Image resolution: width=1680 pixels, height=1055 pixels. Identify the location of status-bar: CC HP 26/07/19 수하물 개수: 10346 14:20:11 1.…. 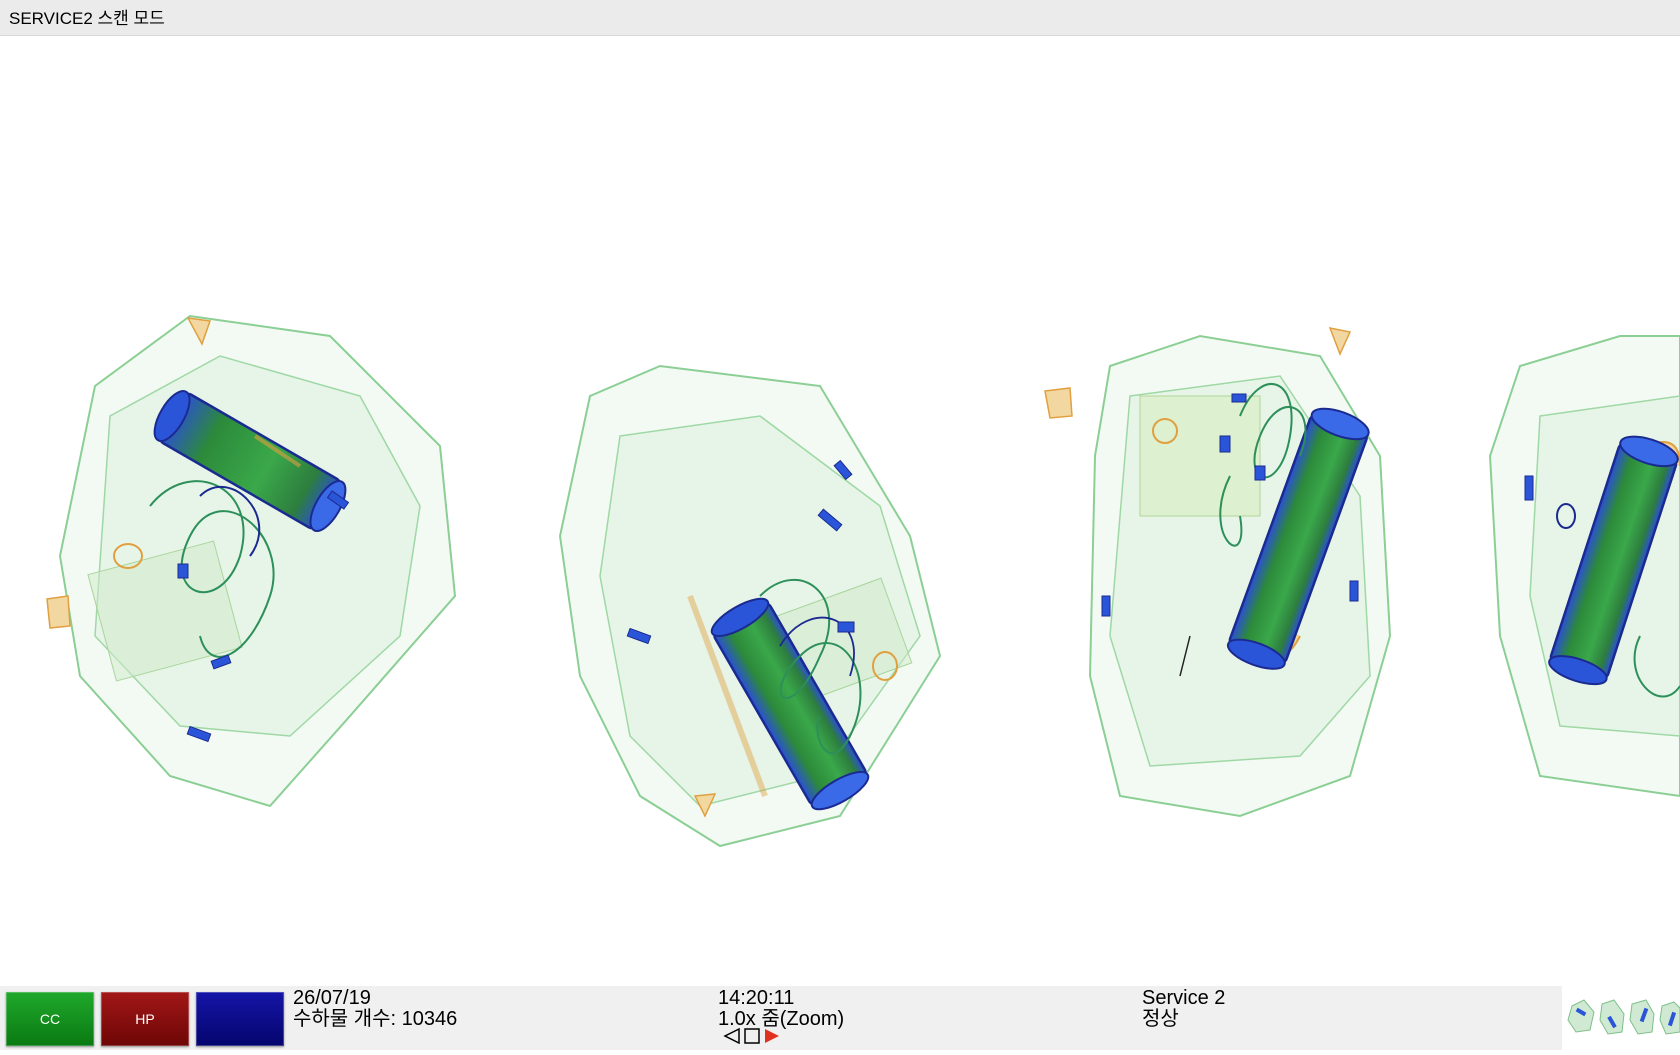
(781, 1018).